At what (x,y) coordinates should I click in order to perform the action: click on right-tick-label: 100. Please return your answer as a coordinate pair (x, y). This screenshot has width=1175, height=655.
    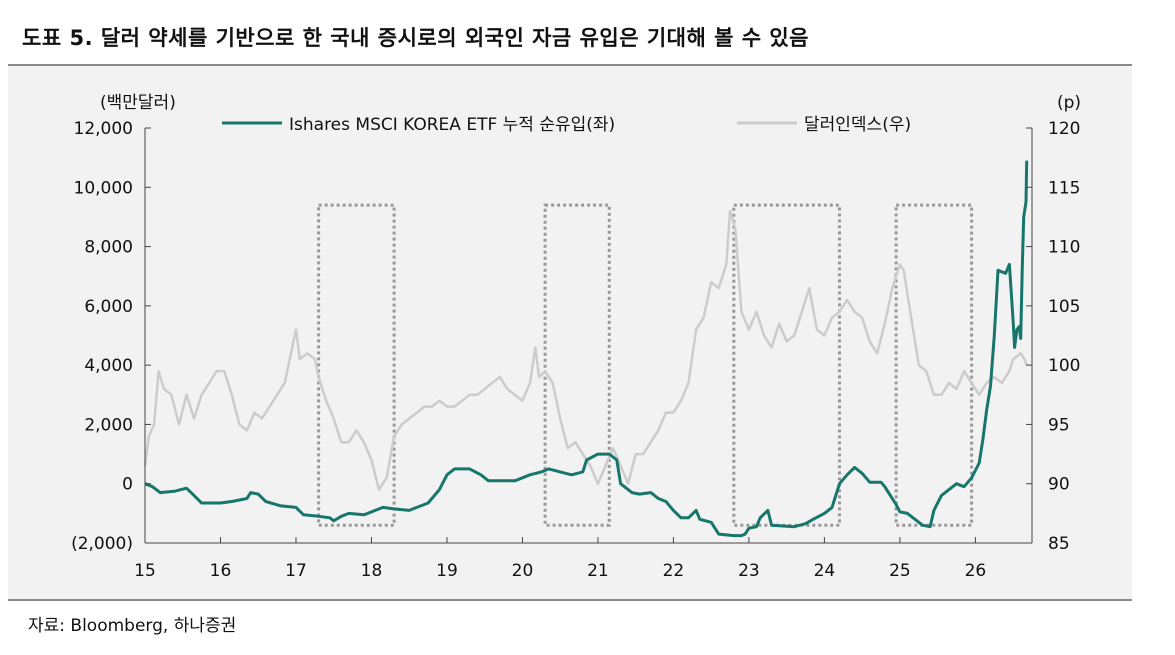
    Looking at the image, I should click on (1064, 366).